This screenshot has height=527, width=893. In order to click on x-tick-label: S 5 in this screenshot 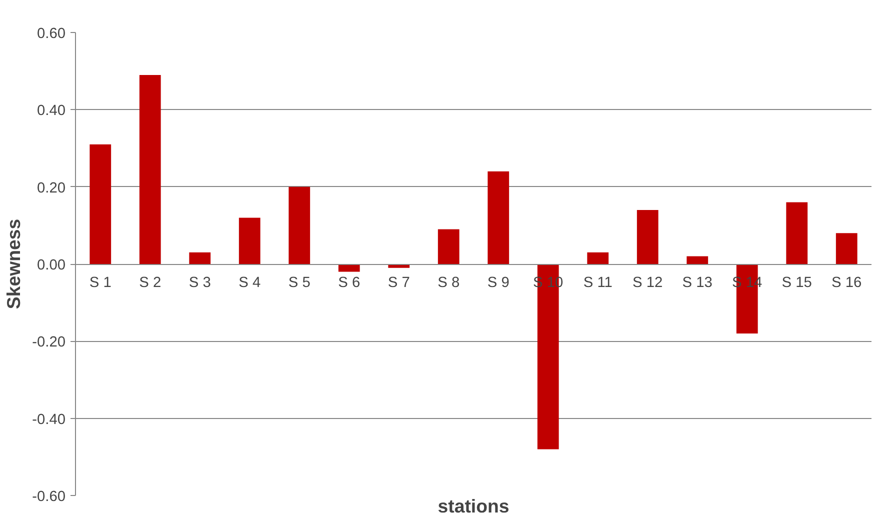, I will do `click(299, 283)`.